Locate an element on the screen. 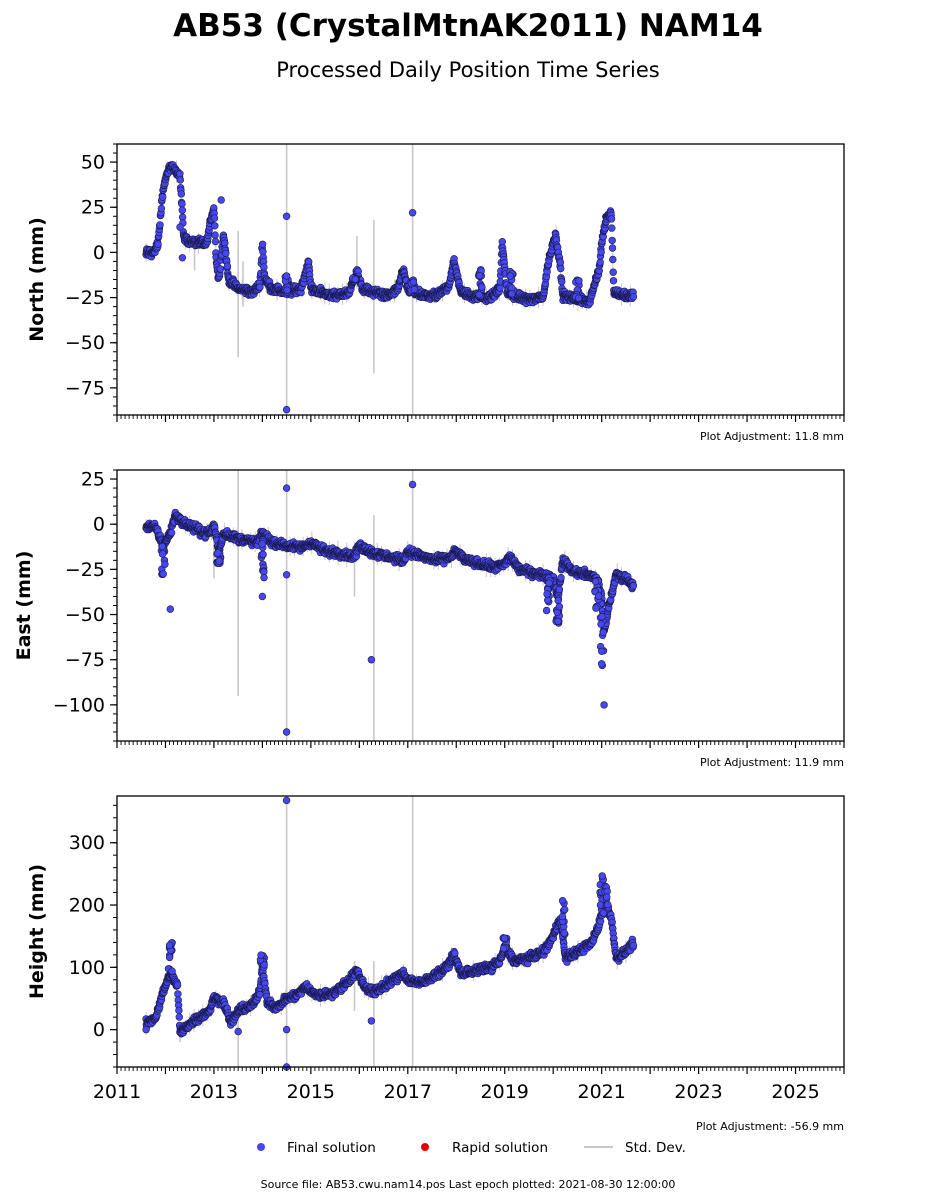 Image resolution: width=937 pixels, height=1200 pixels. plot-adjustment-label: Plot Adjustment: 11.9 mm is located at coordinates (772, 762).